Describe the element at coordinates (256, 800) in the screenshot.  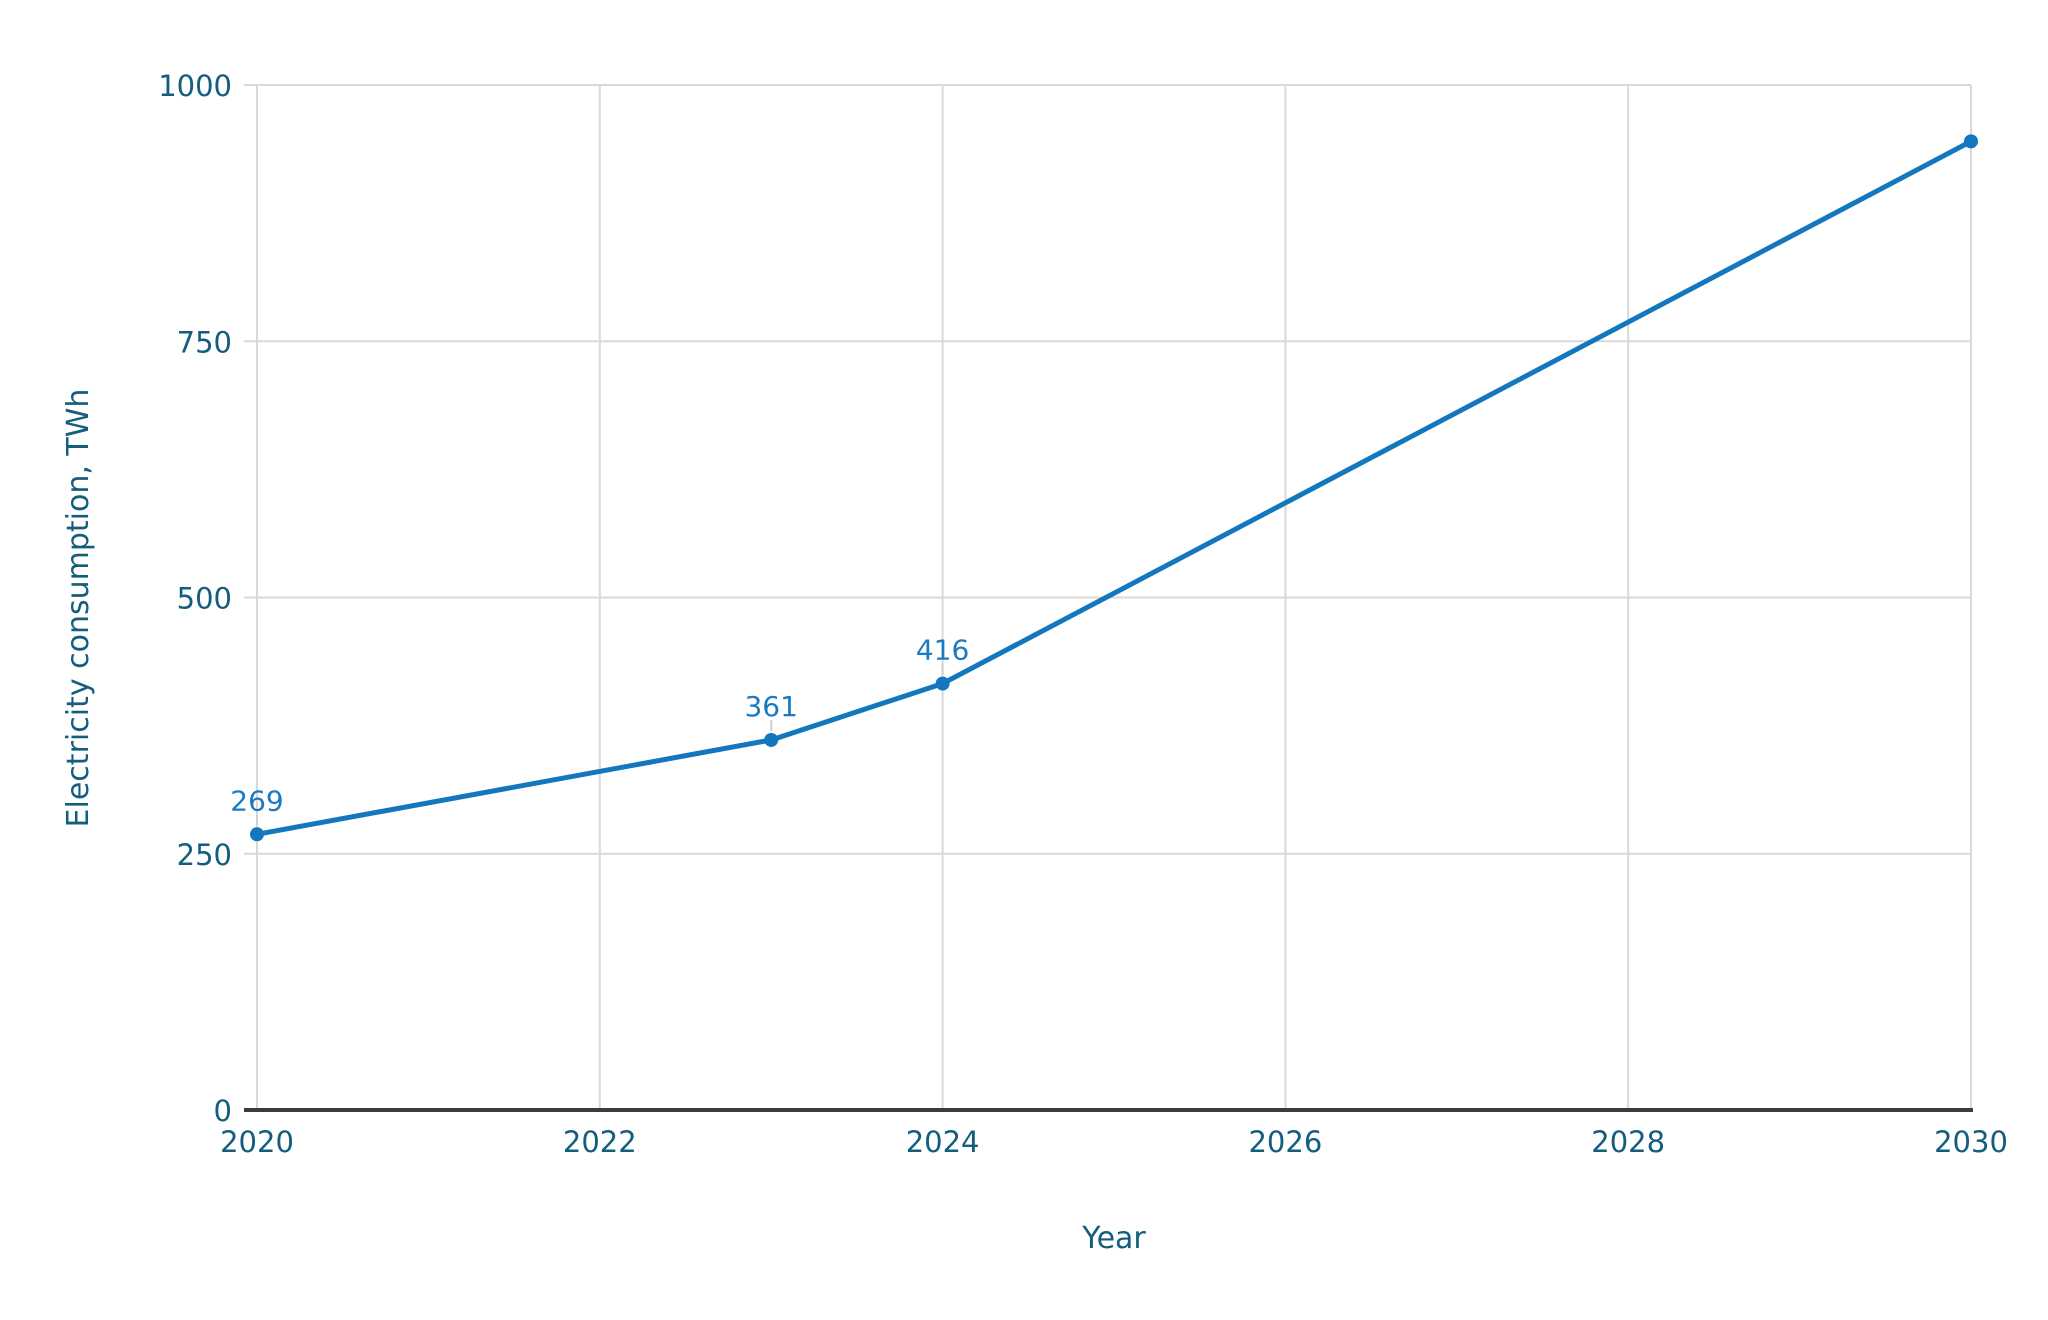
I see `data-point-label: 269` at that location.